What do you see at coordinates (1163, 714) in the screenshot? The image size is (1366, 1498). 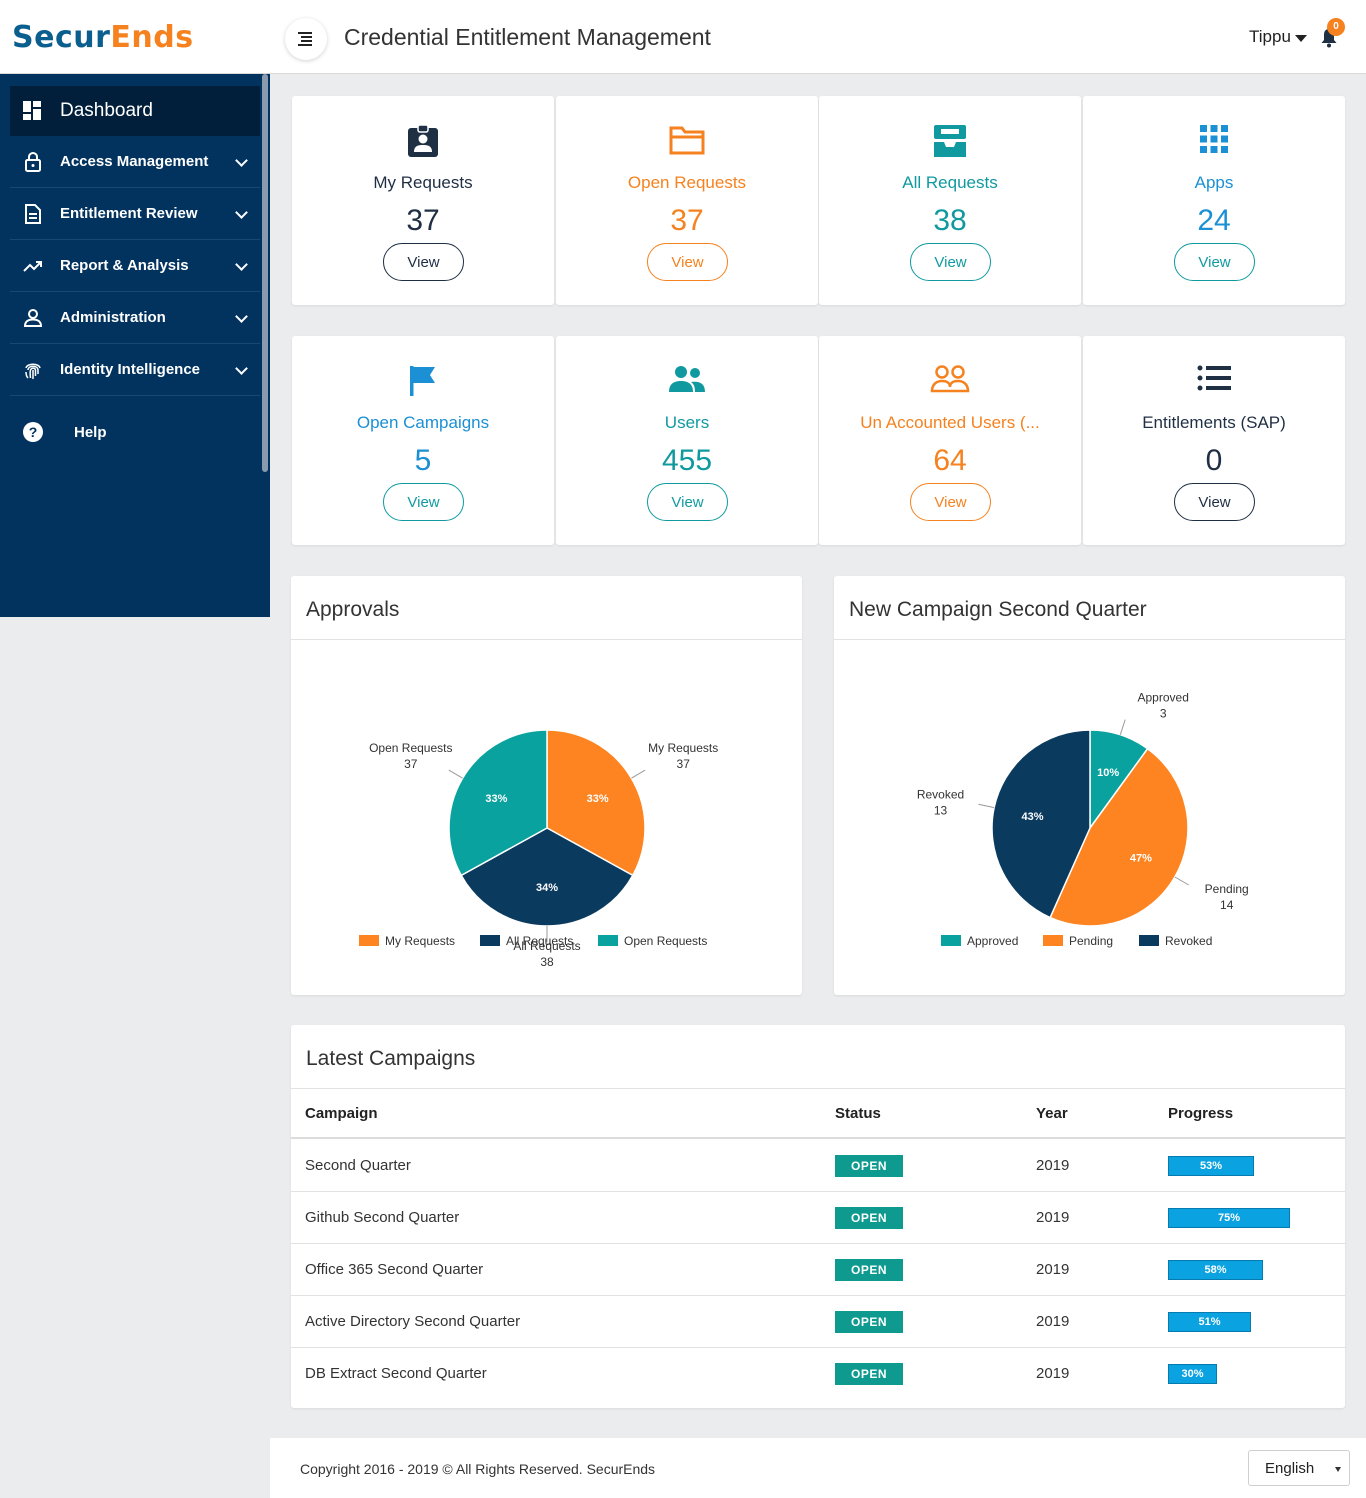 I see `pie-value-label: 3` at bounding box center [1163, 714].